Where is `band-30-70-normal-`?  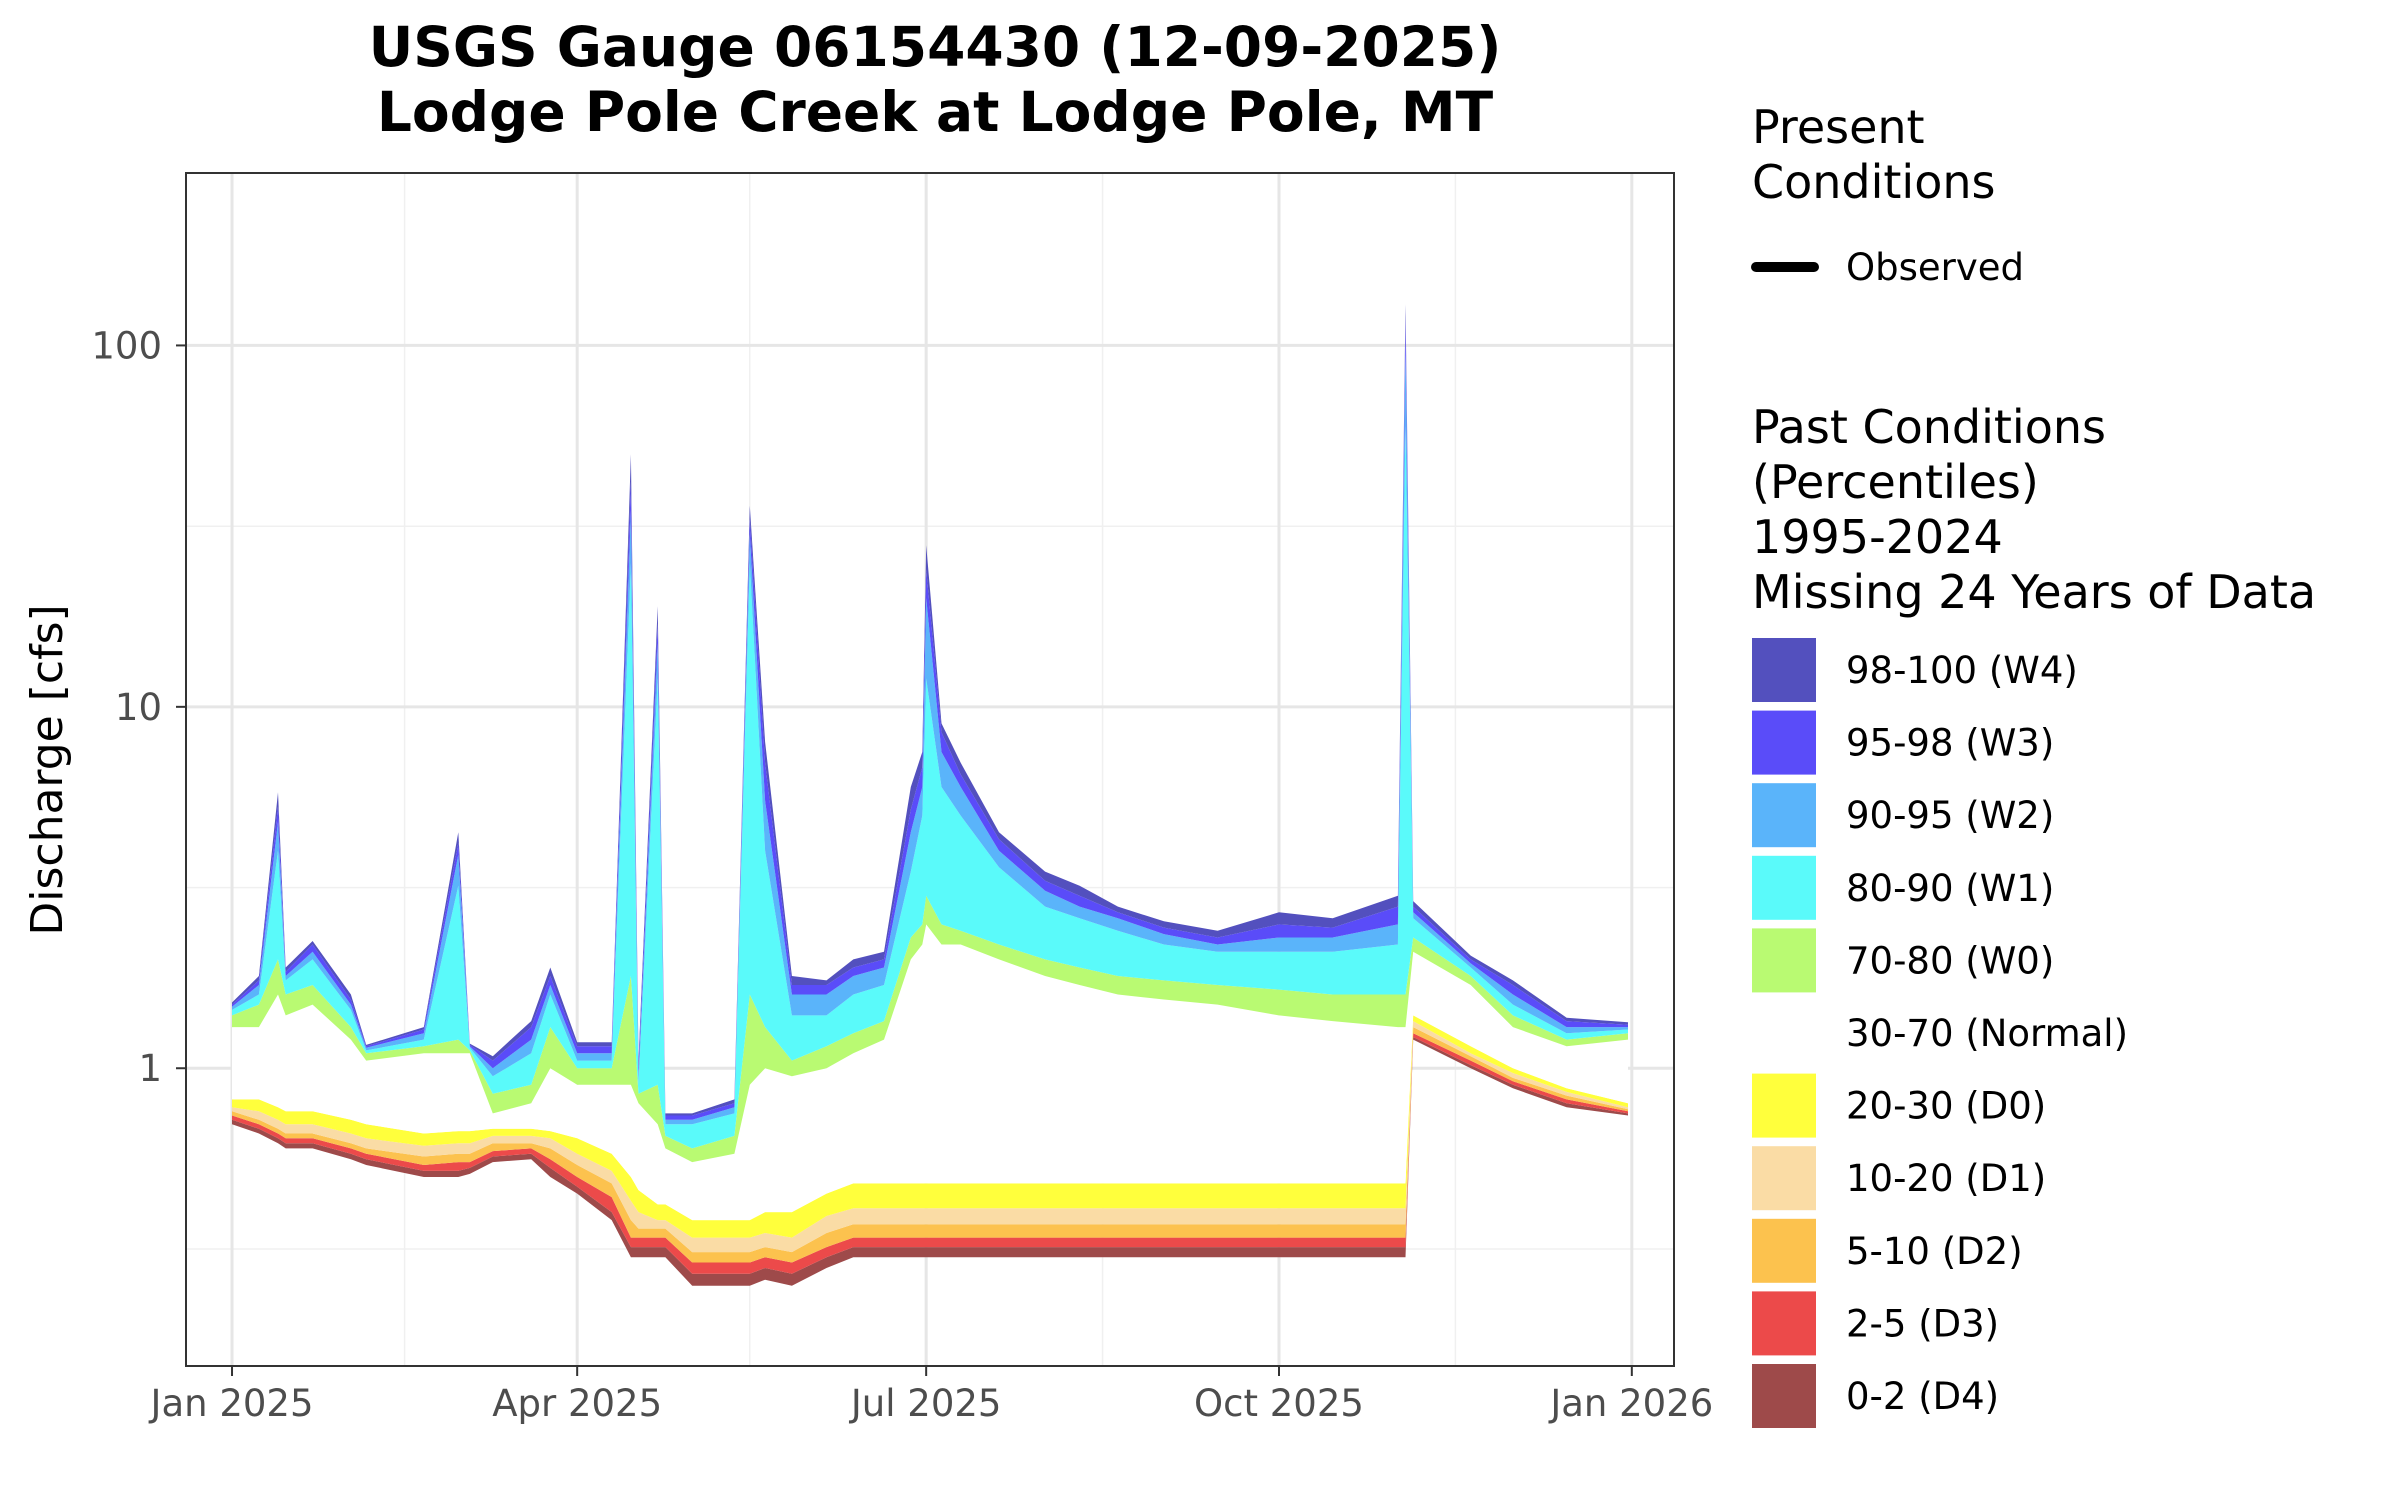
band-30-70-normal- is located at coordinates (930, 1072).